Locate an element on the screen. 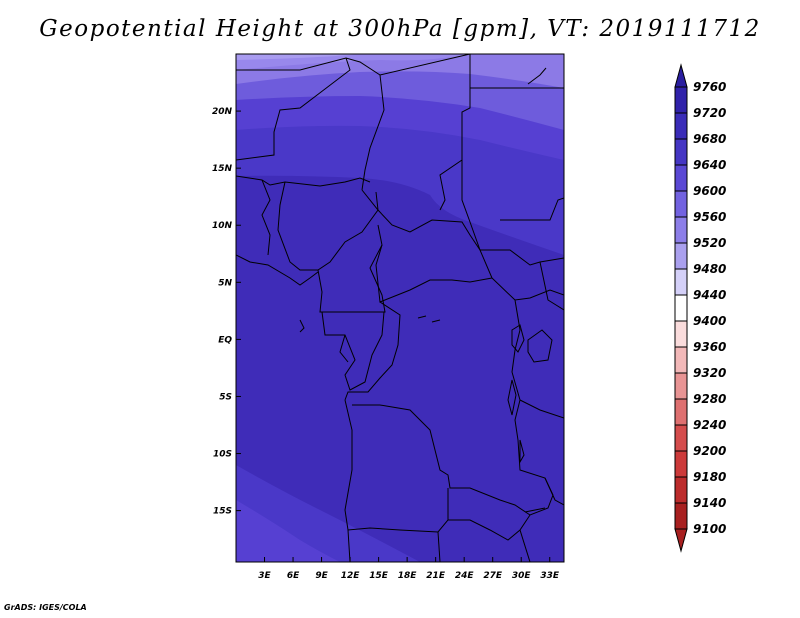 The width and height of the screenshot is (800, 618). x-axis: 3E 6E 9E 12E 15E 18E 21E 24E 27E 30E 33E is located at coordinates (409, 569).